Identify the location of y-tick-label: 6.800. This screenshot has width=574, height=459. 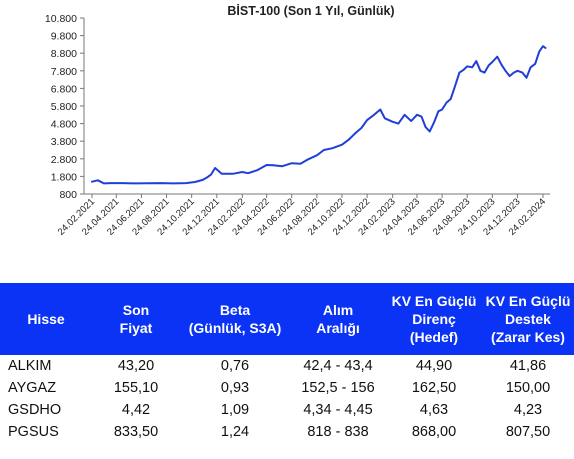
(64, 89).